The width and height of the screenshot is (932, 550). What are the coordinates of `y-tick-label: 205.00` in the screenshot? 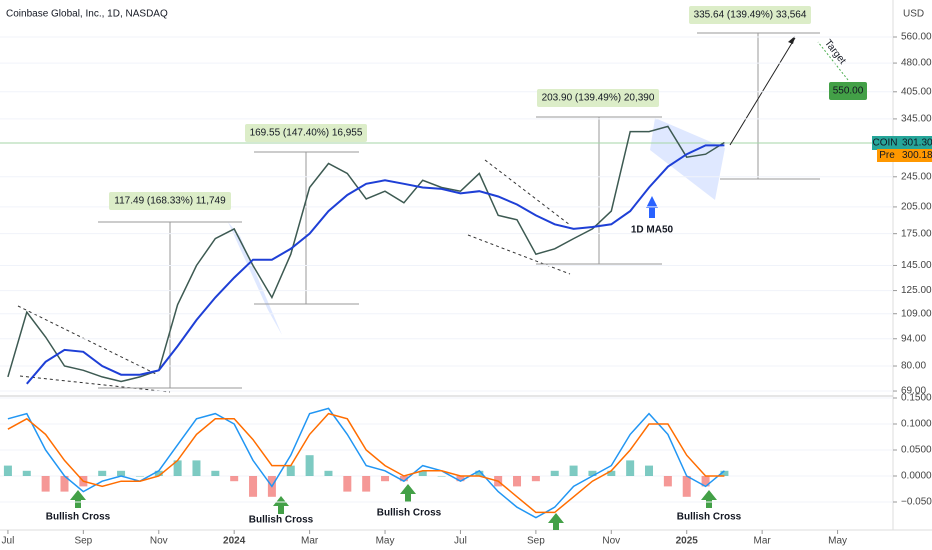 It's located at (916, 207).